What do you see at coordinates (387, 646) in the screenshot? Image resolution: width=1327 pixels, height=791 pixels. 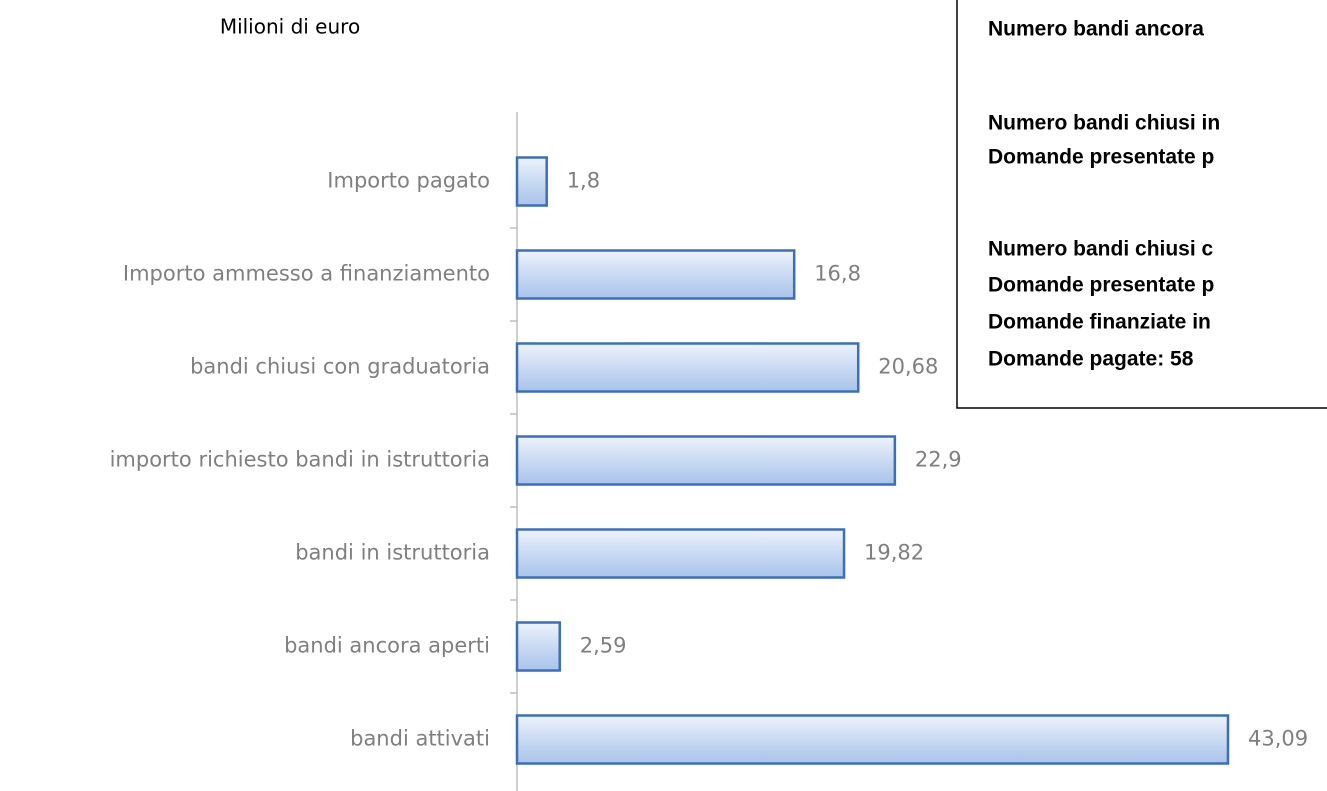 I see `category-label: bandi ancora aperti` at bounding box center [387, 646].